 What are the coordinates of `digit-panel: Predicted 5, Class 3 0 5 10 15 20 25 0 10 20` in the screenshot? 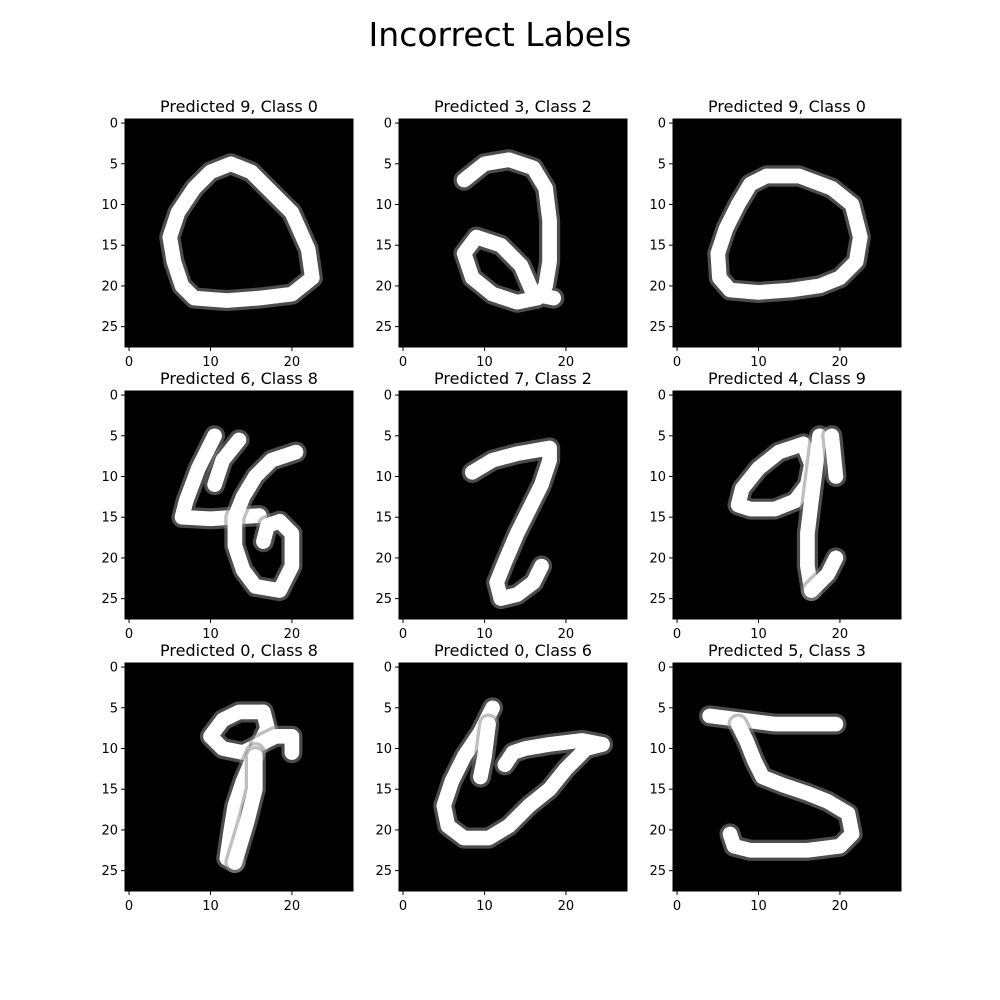 It's located at (775, 777).